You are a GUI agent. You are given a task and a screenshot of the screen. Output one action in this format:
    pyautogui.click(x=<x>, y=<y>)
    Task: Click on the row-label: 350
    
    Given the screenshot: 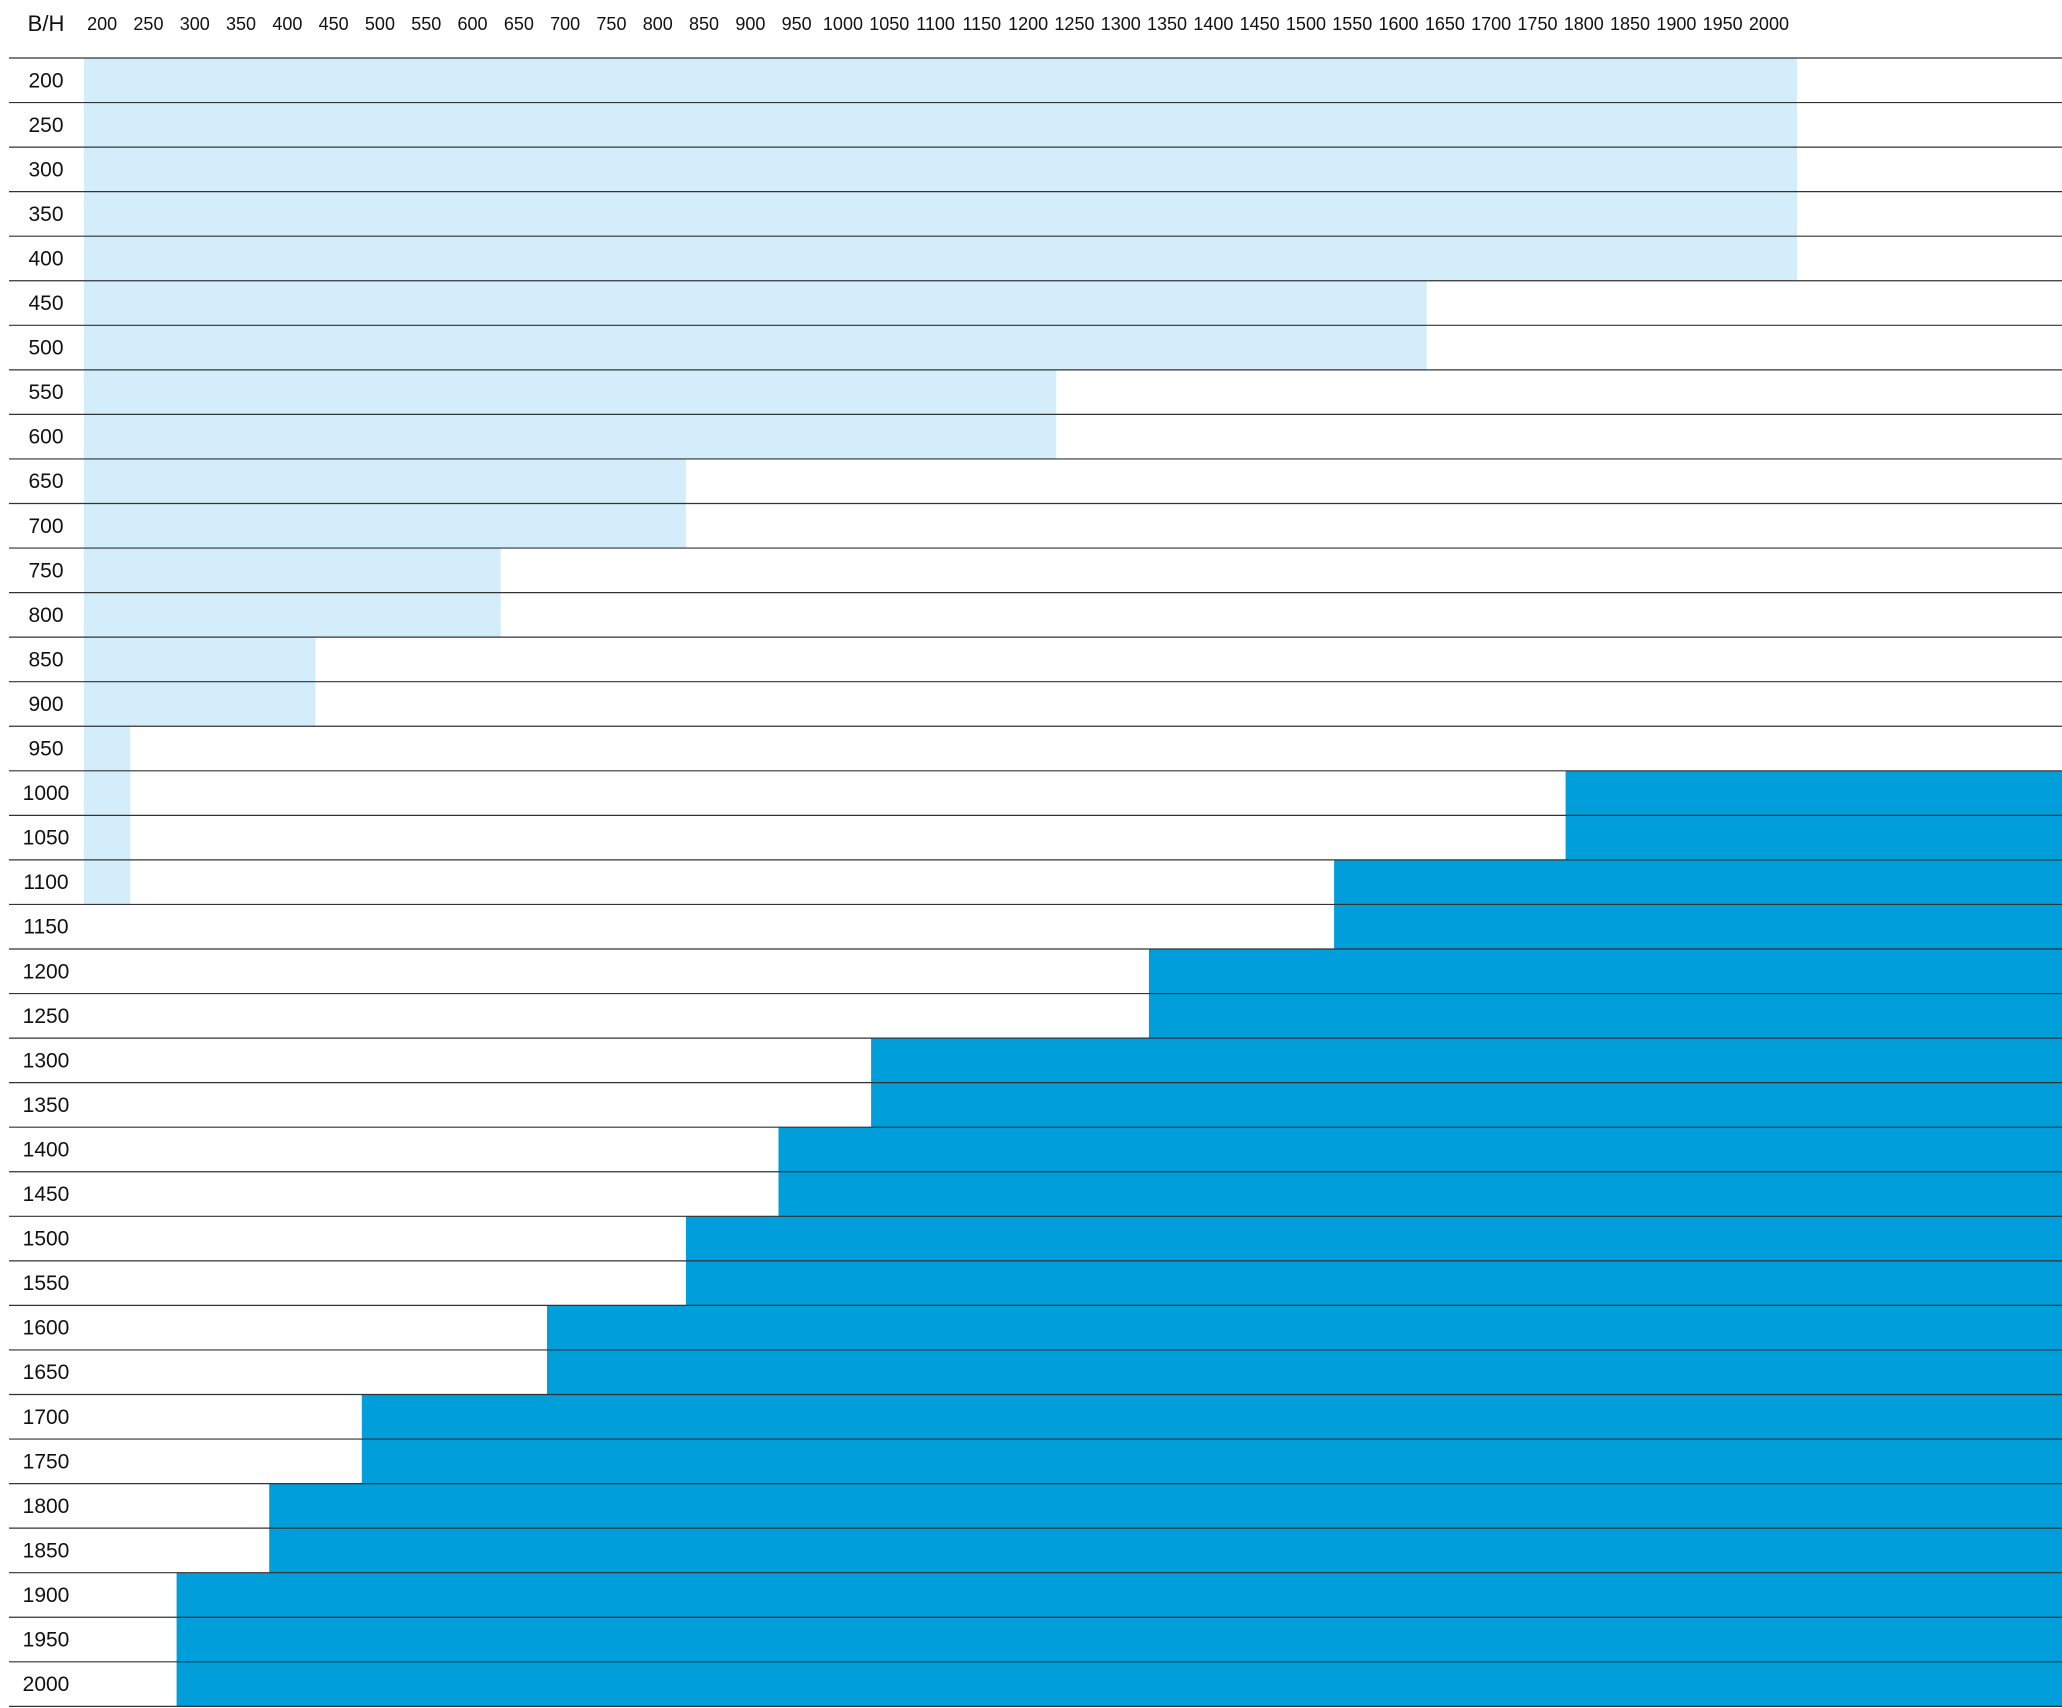 What is the action you would take?
    pyautogui.click(x=45, y=214)
    